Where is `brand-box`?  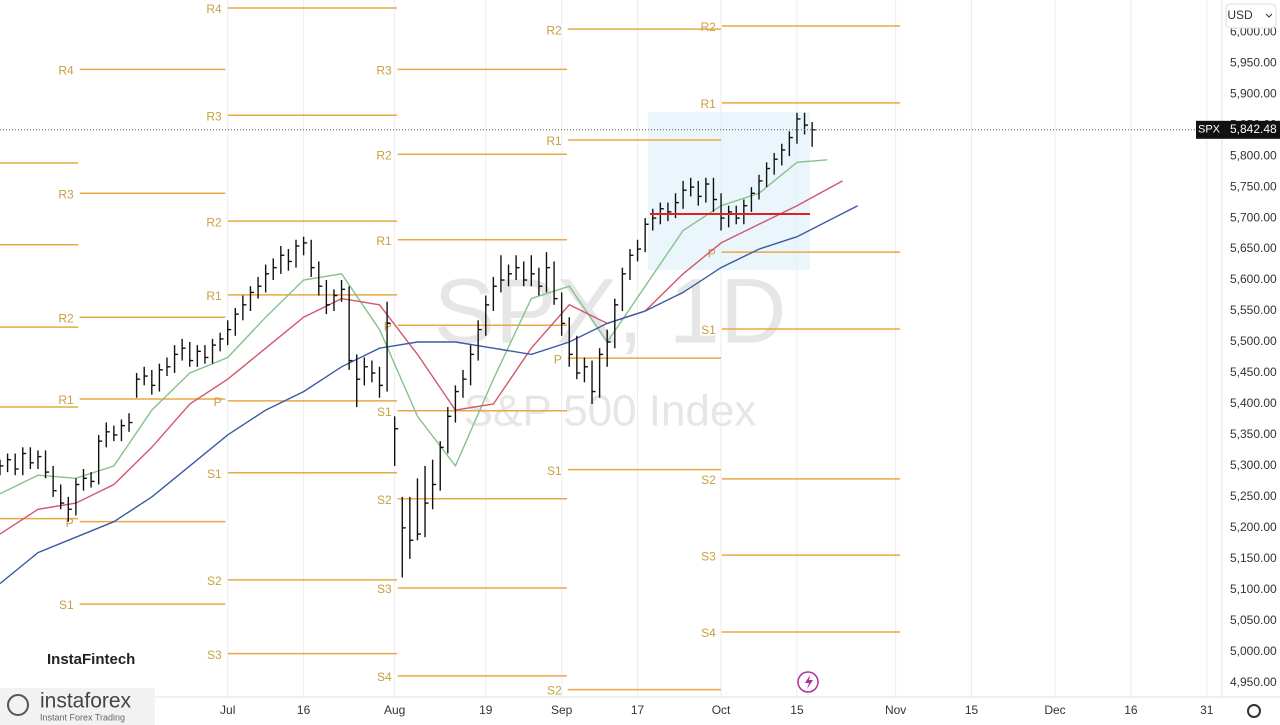
brand-box is located at coordinates (103, 657).